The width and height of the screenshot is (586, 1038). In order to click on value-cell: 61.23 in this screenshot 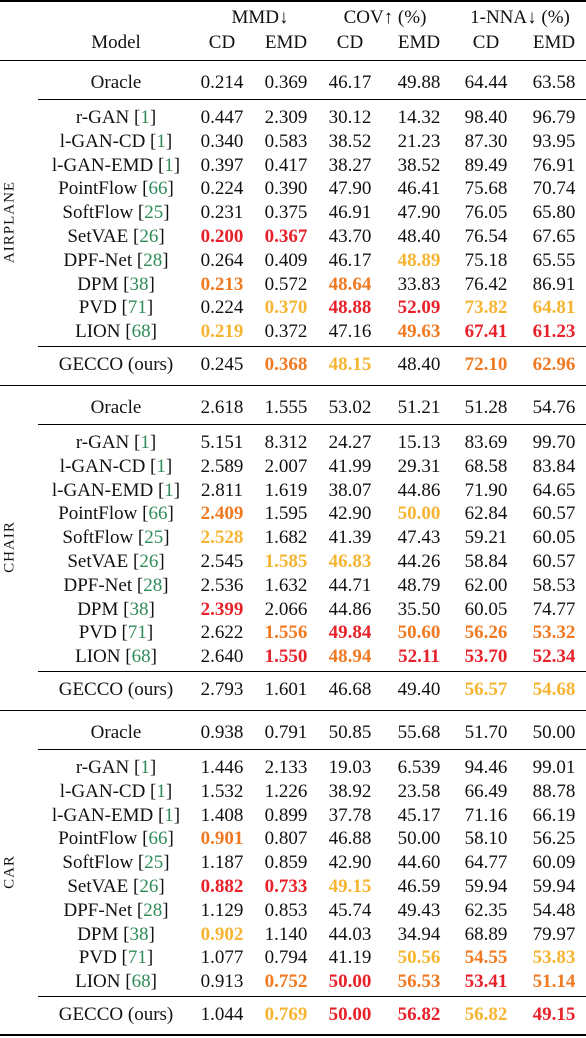, I will do `click(554, 332)`.